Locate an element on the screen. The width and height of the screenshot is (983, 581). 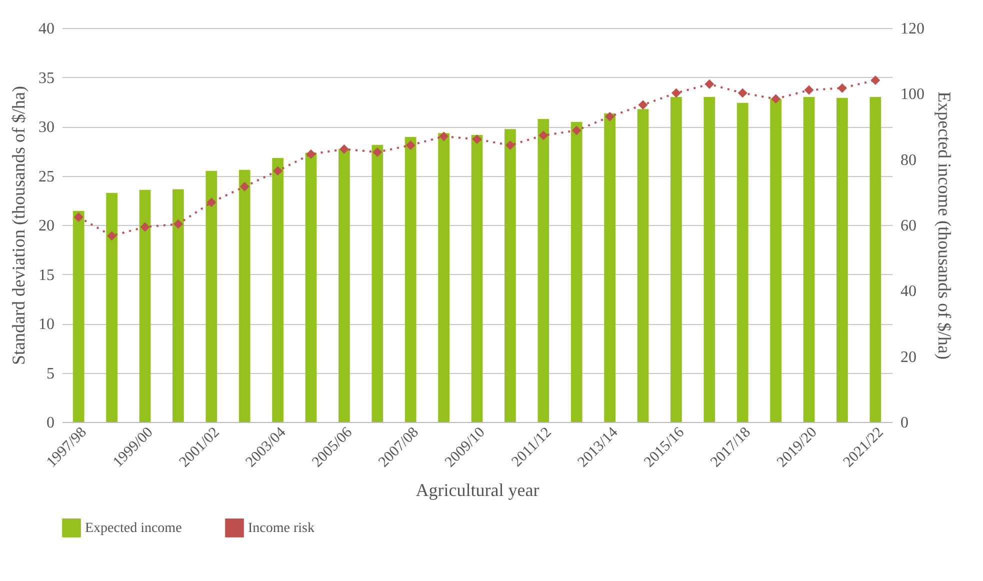
y2-tick-label: 100 is located at coordinates (912, 95).